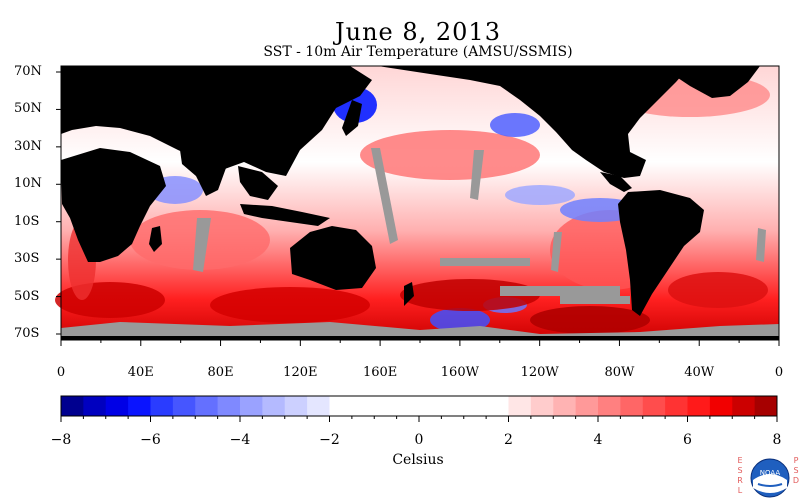 The width and height of the screenshot is (800, 500). What do you see at coordinates (352, 118) in the screenshot?
I see `land-japan` at bounding box center [352, 118].